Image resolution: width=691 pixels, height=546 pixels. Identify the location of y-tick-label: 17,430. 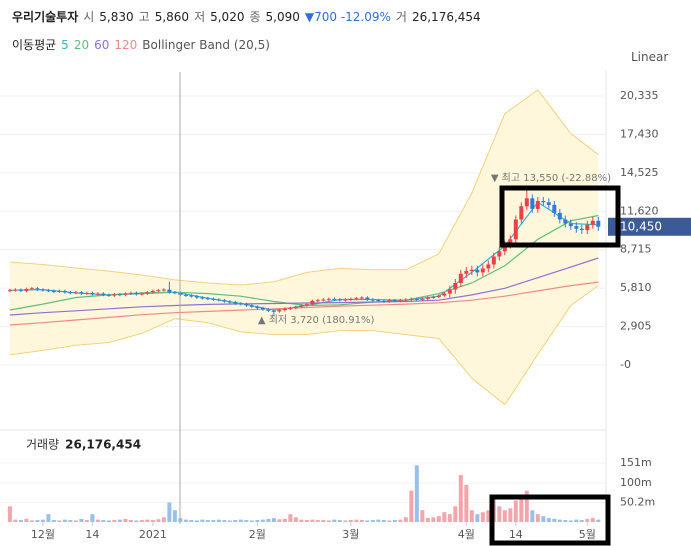
(639, 133).